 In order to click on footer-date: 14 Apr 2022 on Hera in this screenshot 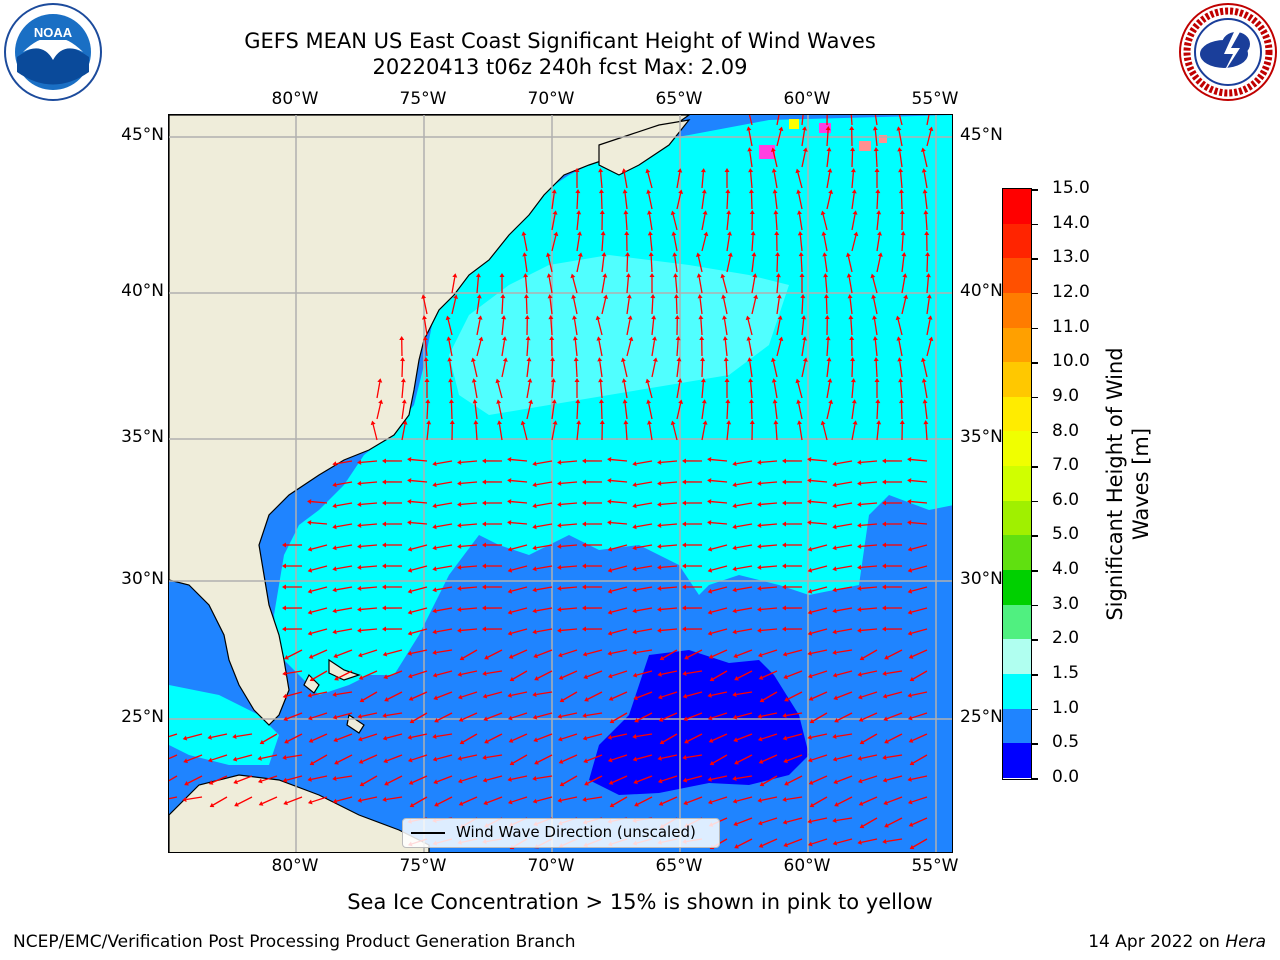, I will do `click(1177, 942)`.